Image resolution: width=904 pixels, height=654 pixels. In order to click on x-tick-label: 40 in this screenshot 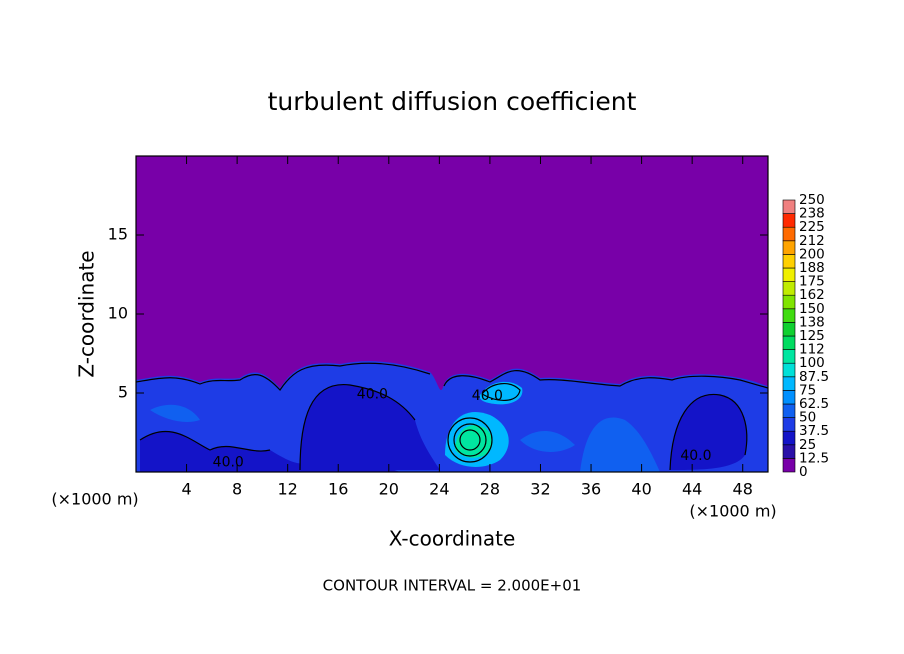, I will do `click(641, 489)`.